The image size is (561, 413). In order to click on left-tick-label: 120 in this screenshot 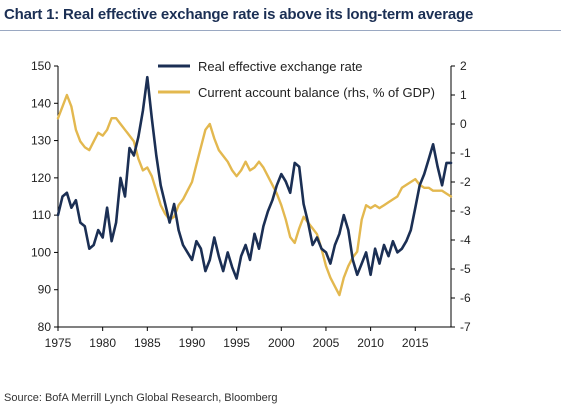, I will do `click(41, 178)`.